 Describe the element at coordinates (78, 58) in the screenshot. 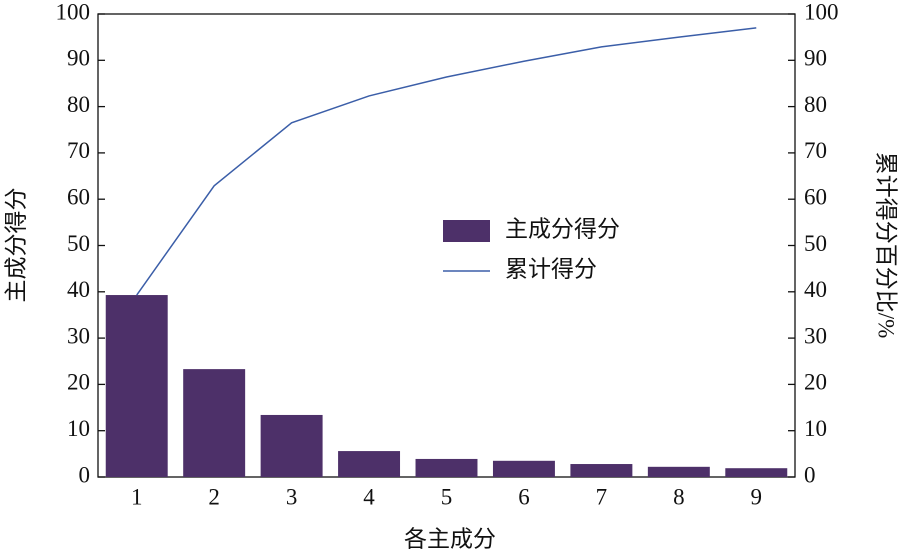

I see `y-tick-label: 90` at that location.